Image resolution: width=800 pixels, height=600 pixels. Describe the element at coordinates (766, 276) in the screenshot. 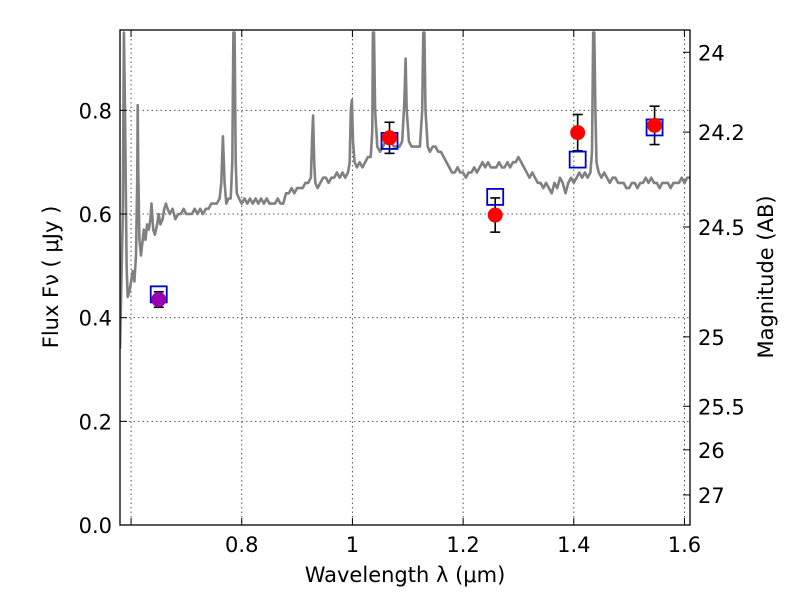

I see `y2-axis-label: Magnitude (AB)` at that location.